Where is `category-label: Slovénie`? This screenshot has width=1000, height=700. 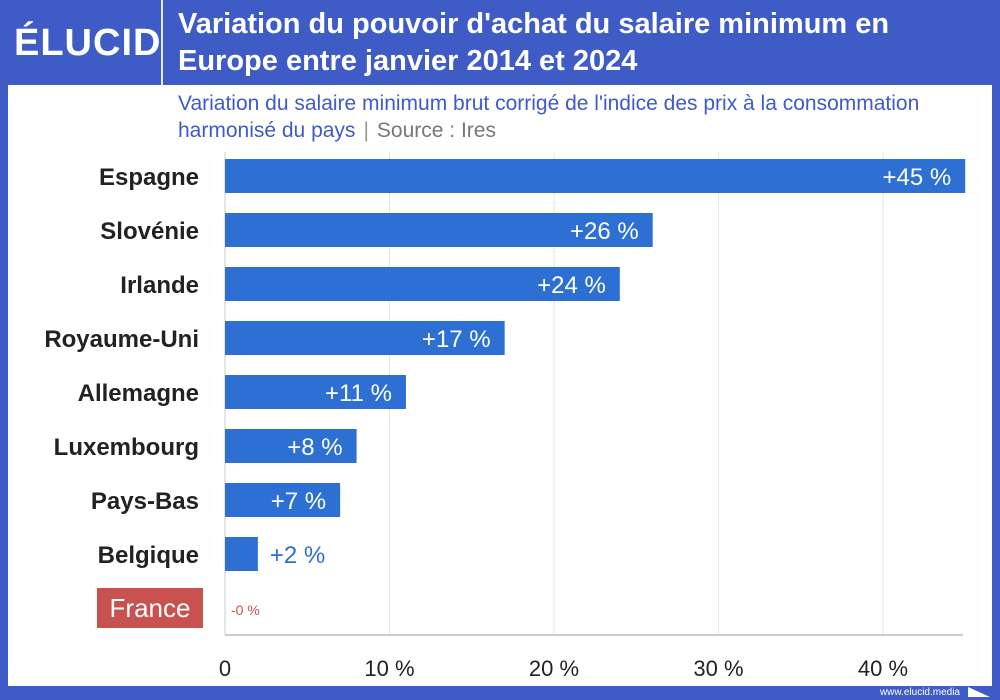 category-label: Slovénie is located at coordinates (149, 231).